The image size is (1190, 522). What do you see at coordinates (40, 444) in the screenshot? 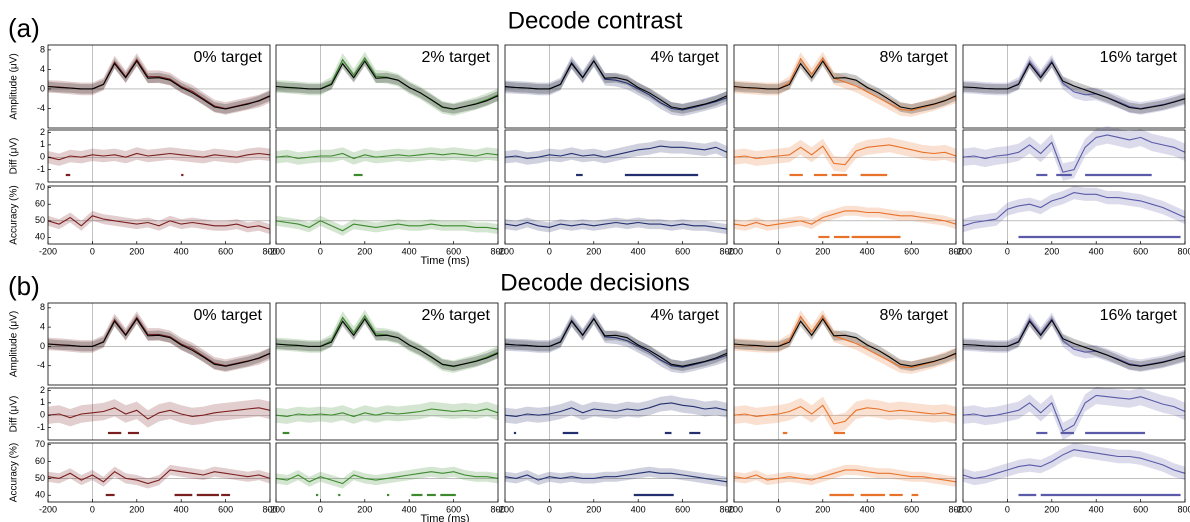
I see `y-tick-label: 70` at bounding box center [40, 444].